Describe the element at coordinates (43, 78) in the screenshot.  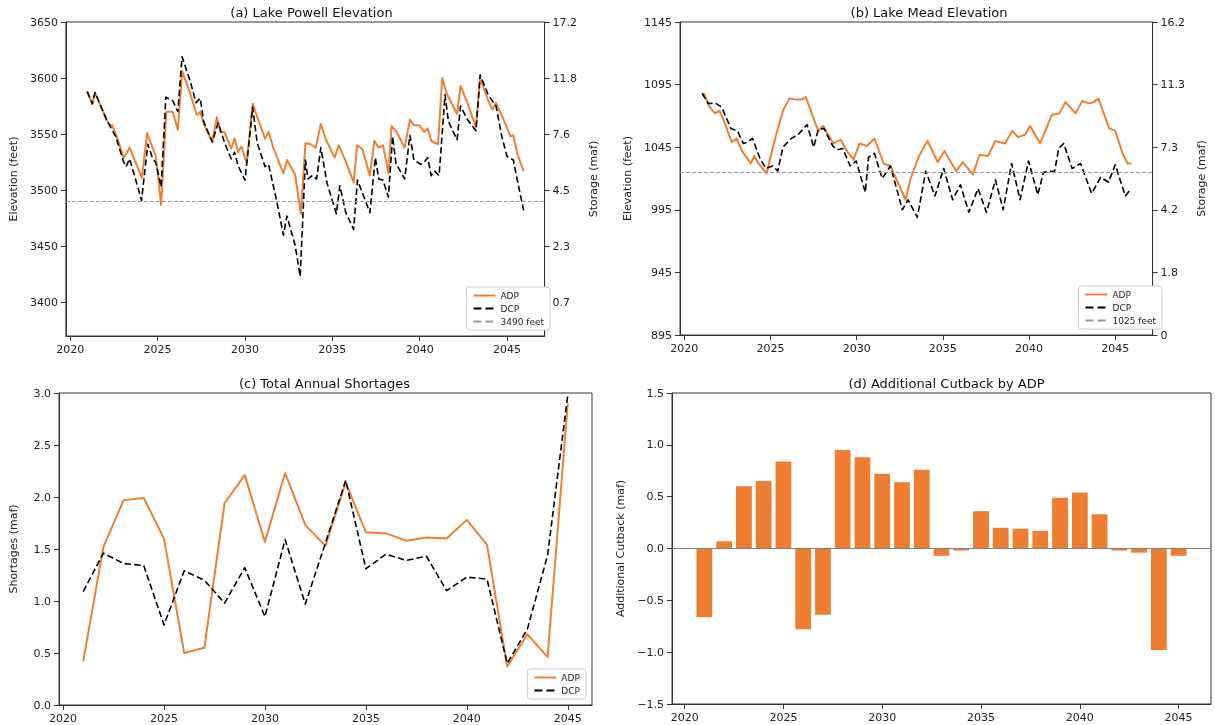
I see `y-tick-label: 3600` at that location.